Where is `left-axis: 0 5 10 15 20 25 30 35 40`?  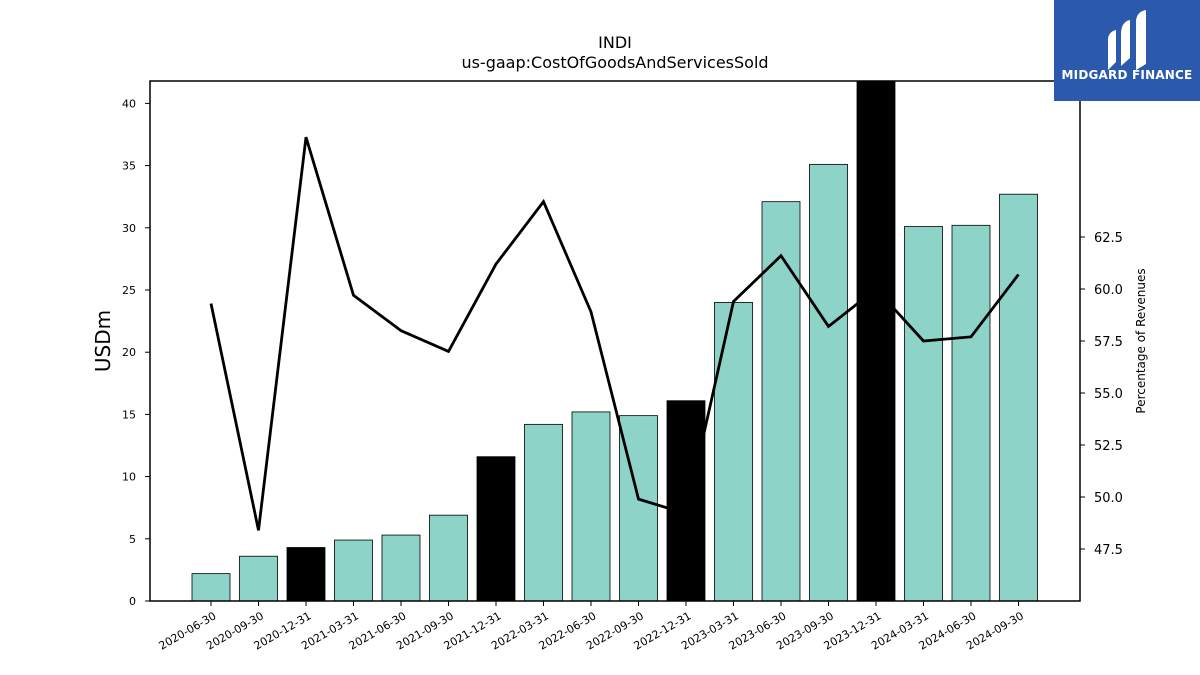
left-axis: 0 5 10 15 20 25 30 35 40 is located at coordinates (136, 352).